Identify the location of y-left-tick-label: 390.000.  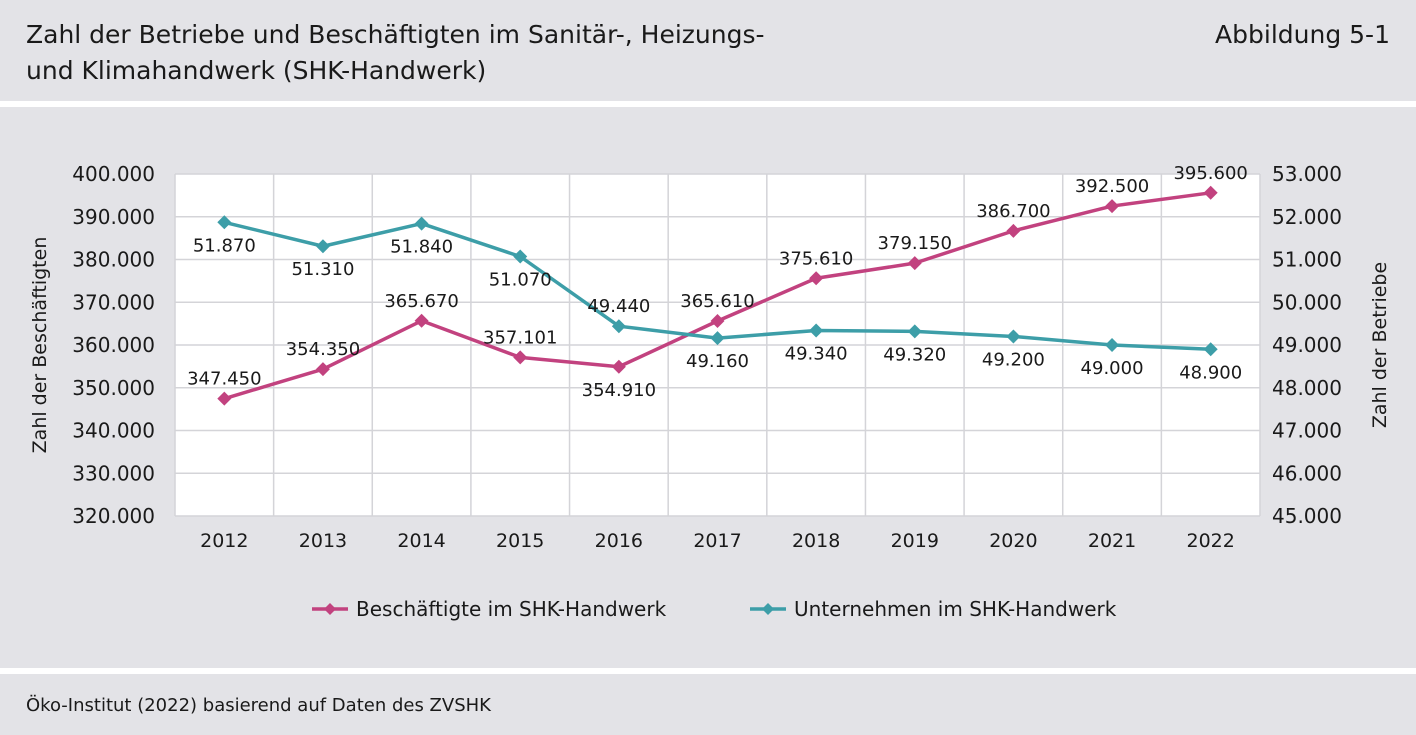
(113, 217).